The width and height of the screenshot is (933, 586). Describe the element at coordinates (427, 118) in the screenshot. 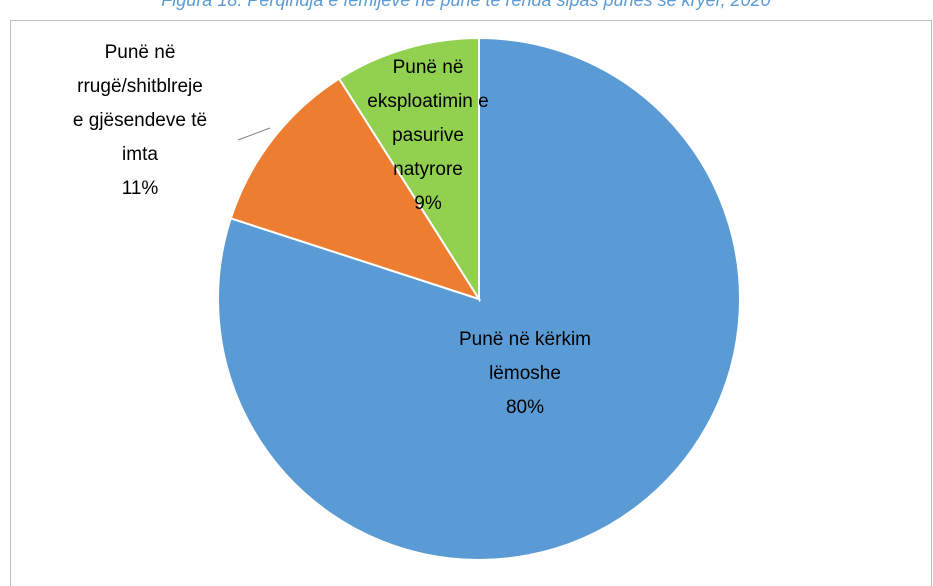

I see `category-label: Punë në eksploatimin e pasurive natyrore` at that location.